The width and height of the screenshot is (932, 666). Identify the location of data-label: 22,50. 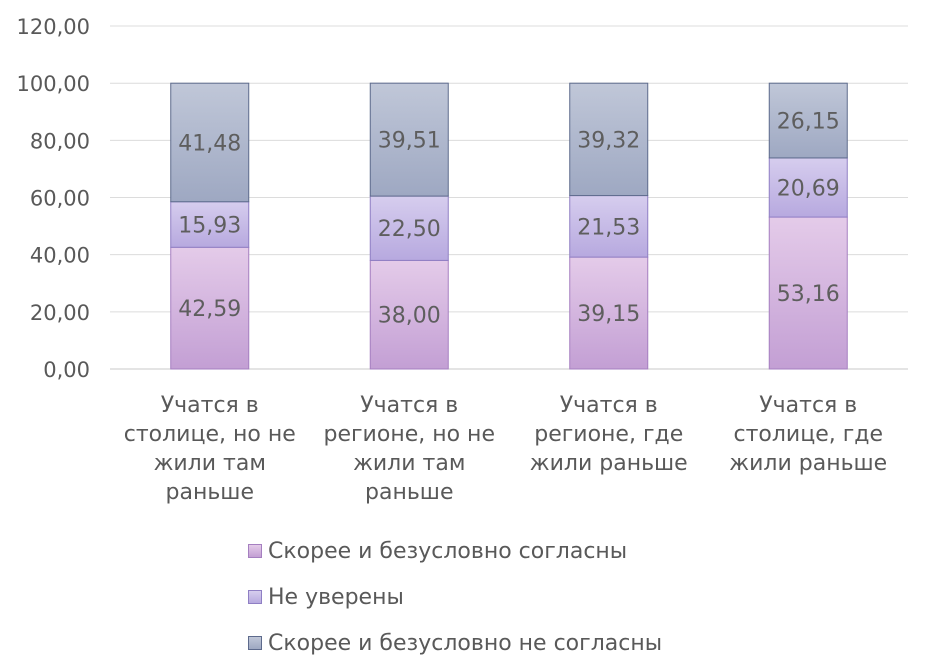
(409, 229).